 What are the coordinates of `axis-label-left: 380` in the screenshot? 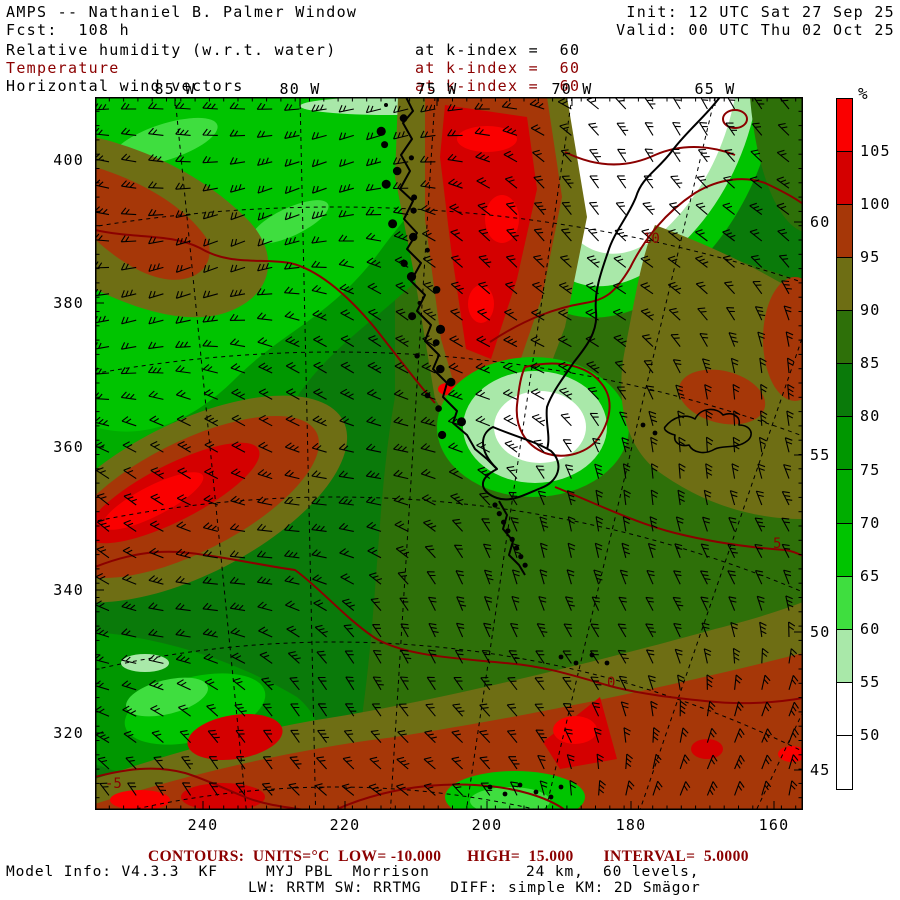 It's located at (68, 303).